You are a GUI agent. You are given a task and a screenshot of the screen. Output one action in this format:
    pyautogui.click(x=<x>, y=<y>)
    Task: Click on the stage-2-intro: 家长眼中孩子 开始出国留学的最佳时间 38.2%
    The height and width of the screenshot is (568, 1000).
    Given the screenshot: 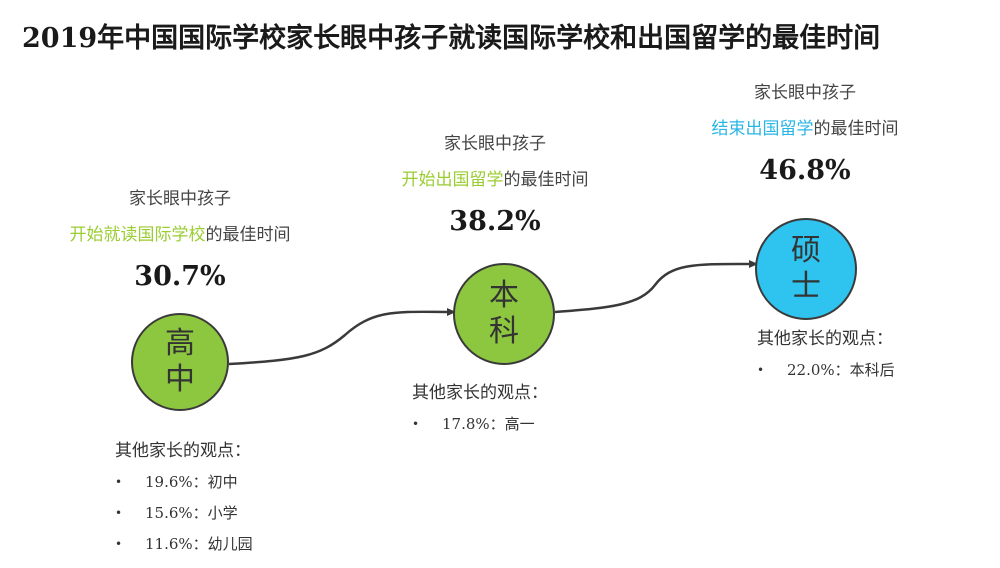 What is the action you would take?
    pyautogui.click(x=495, y=183)
    